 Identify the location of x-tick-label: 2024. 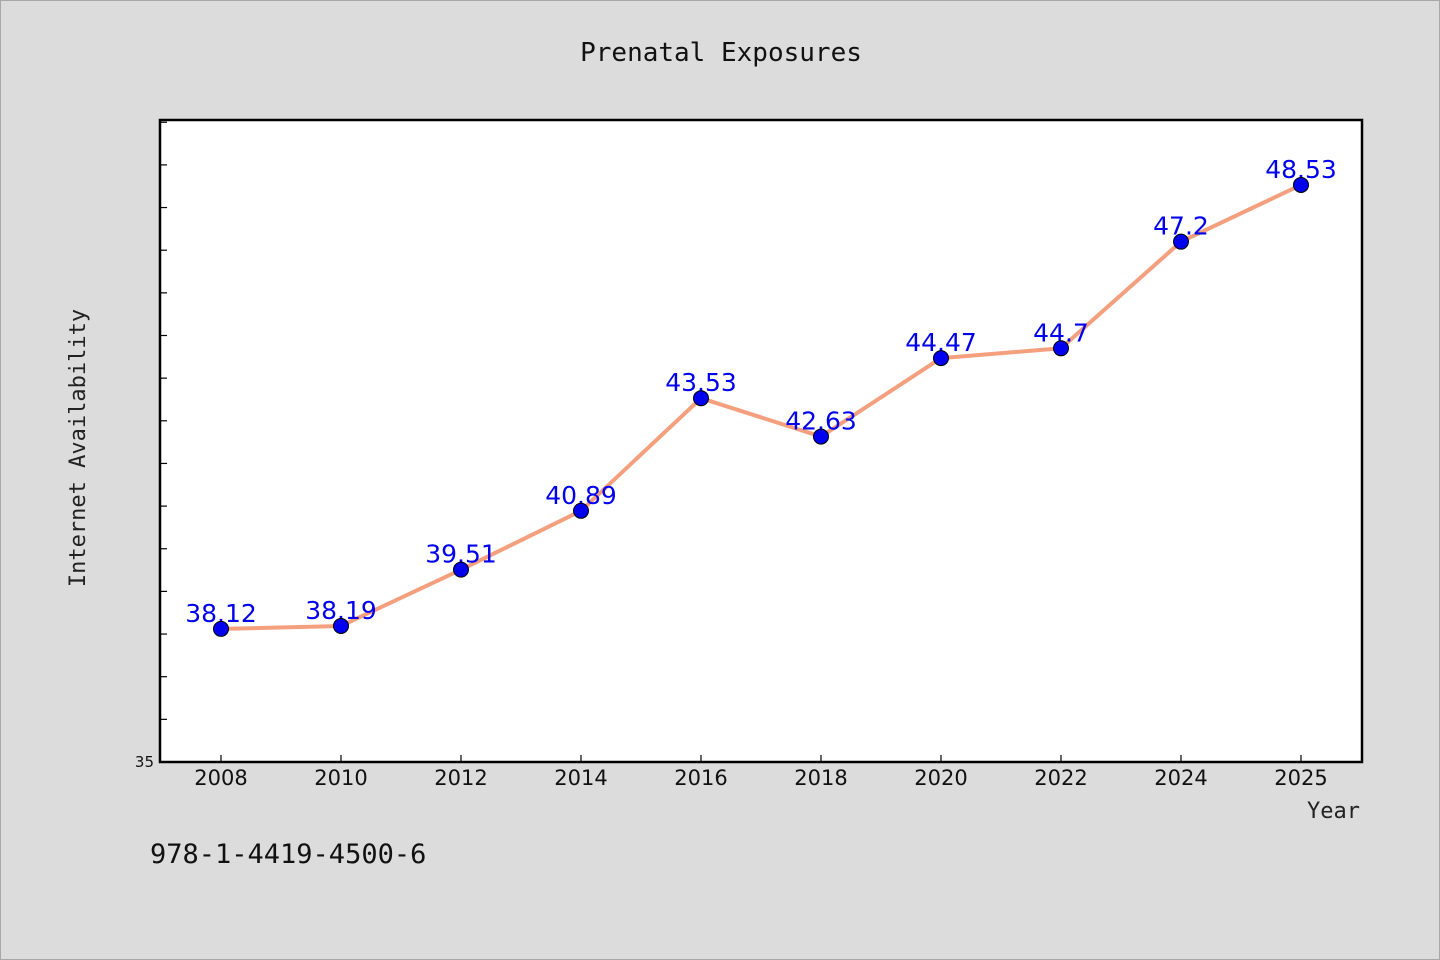
(1180, 778).